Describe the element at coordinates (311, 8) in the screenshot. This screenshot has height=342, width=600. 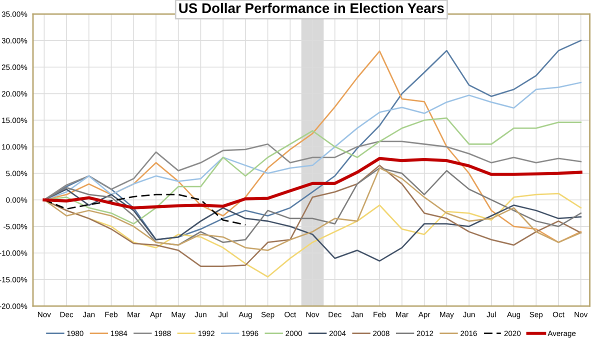
I see `chart-title: US Dollar Performance in Election Years` at that location.